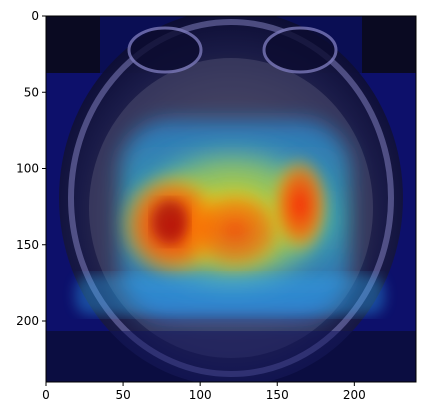 The height and width of the screenshot is (418, 425). Describe the element at coordinates (27, 321) in the screenshot. I see `y-tick-label: 200` at that location.